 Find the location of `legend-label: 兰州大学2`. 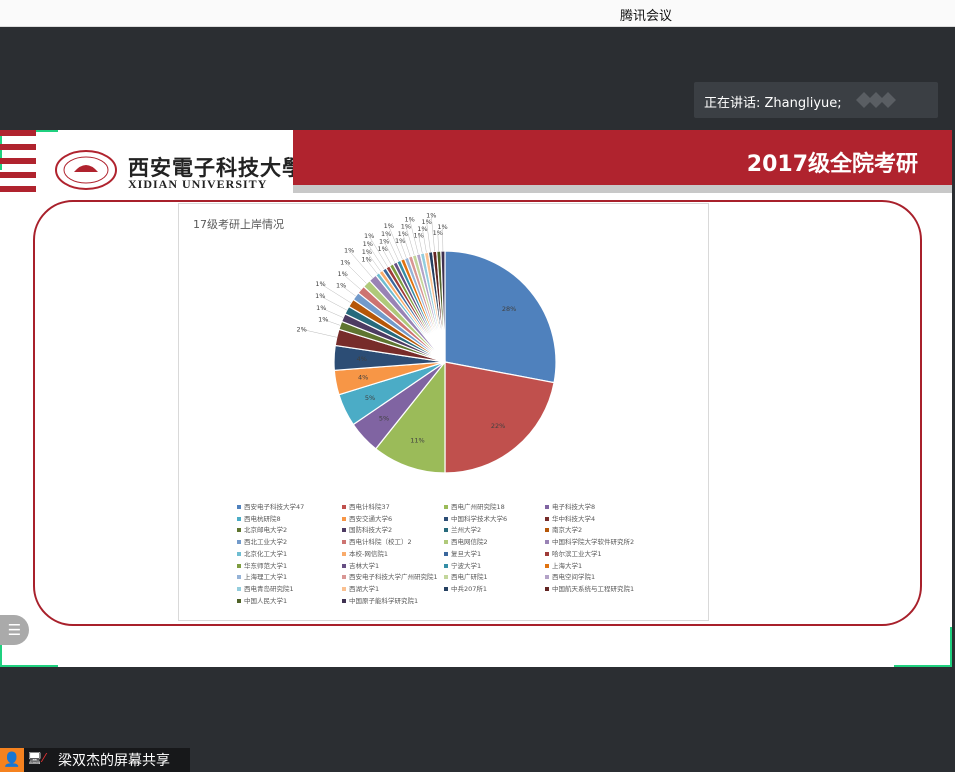

legend-label: 兰州大学2 is located at coordinates (466, 530).